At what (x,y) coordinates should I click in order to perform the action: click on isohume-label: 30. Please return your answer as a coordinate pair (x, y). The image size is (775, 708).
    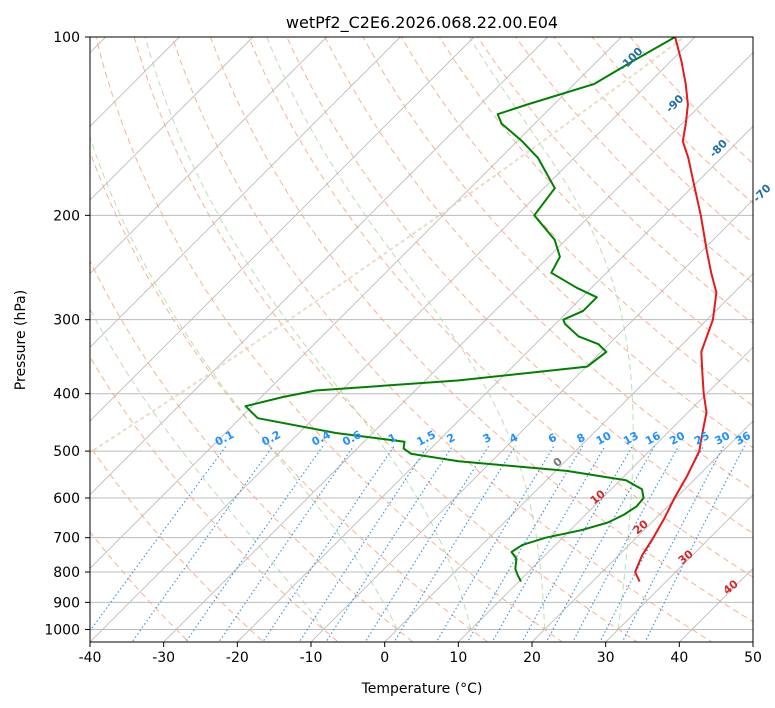
    Looking at the image, I should click on (723, 438).